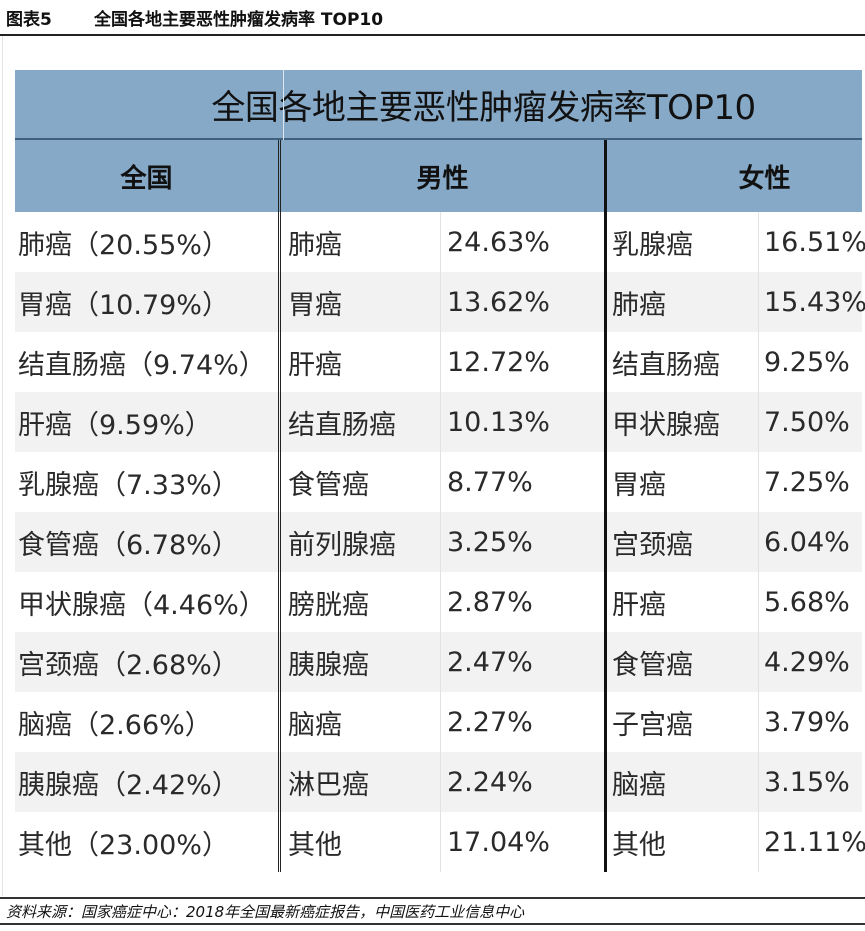 The image size is (865, 931). I want to click on female-rate: 9.25%, so click(807, 362).